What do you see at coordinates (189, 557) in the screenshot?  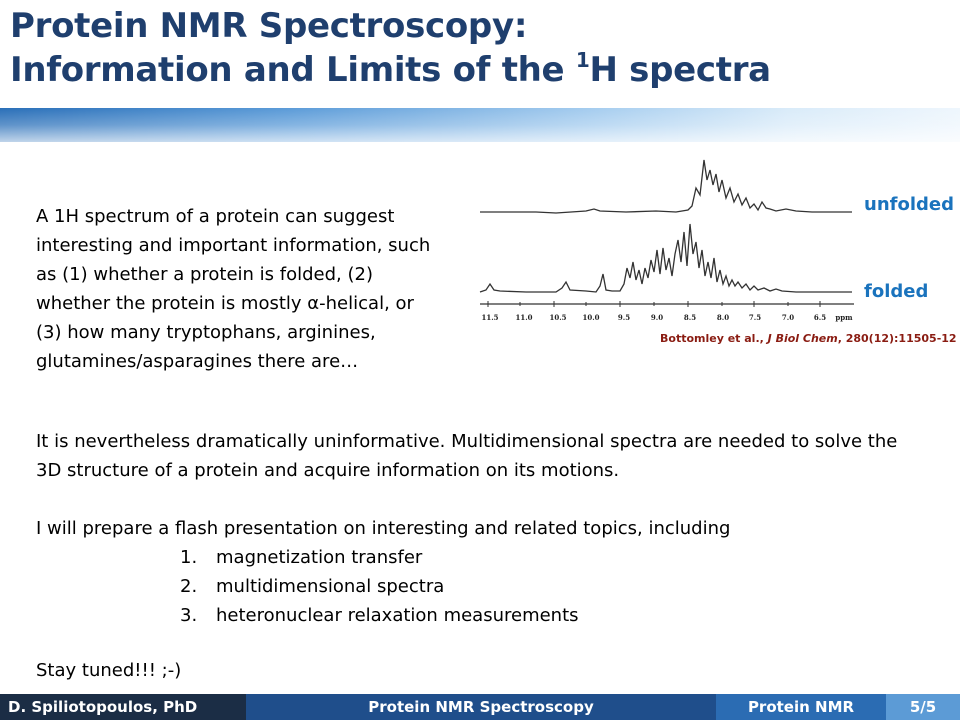 I see `list-item-number: 1.` at bounding box center [189, 557].